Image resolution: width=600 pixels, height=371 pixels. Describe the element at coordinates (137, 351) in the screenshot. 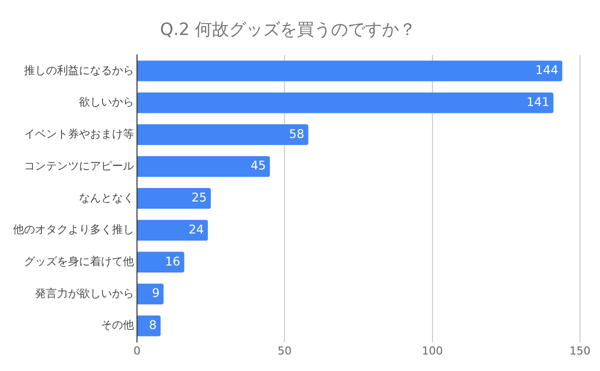

I see `x-tick-label: 0` at that location.